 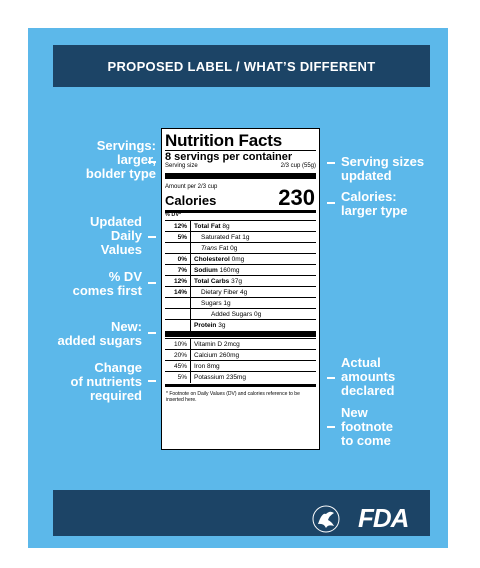 What do you see at coordinates (367, 426) in the screenshot?
I see `callout-footnote: New footnote to come` at bounding box center [367, 426].